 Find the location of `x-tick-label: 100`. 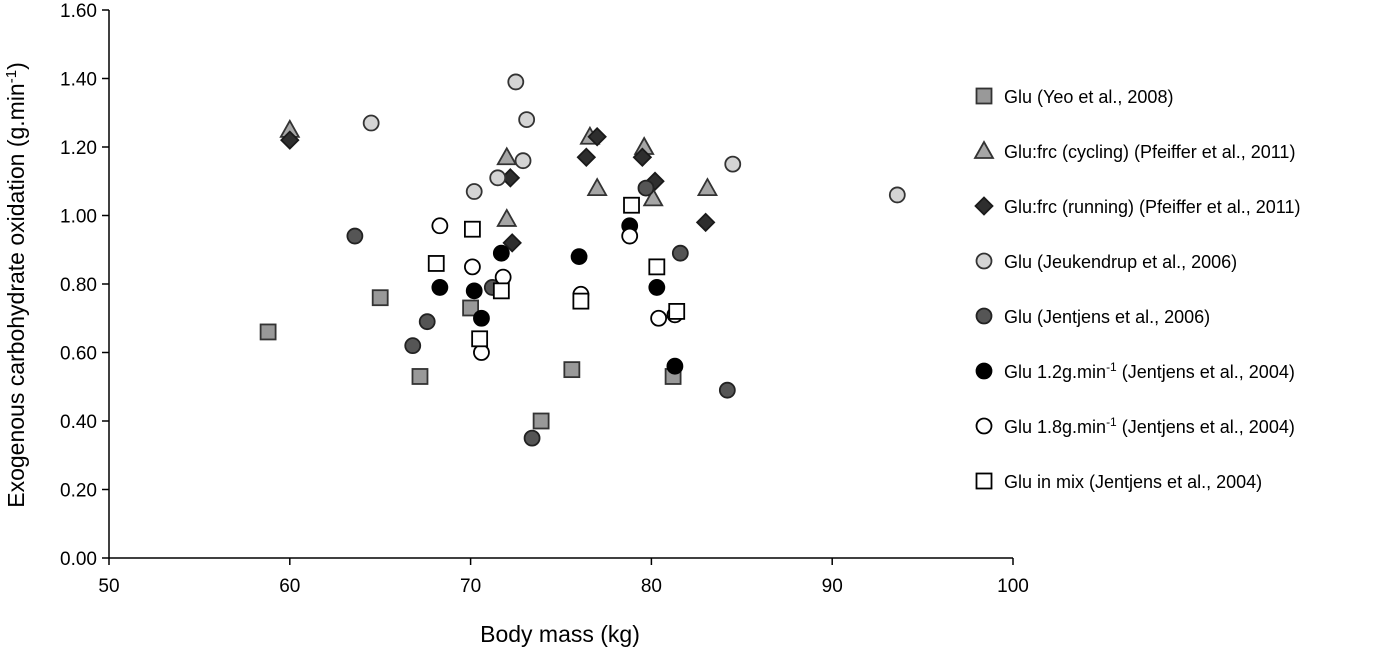

x-tick-label: 100 is located at coordinates (1013, 586).